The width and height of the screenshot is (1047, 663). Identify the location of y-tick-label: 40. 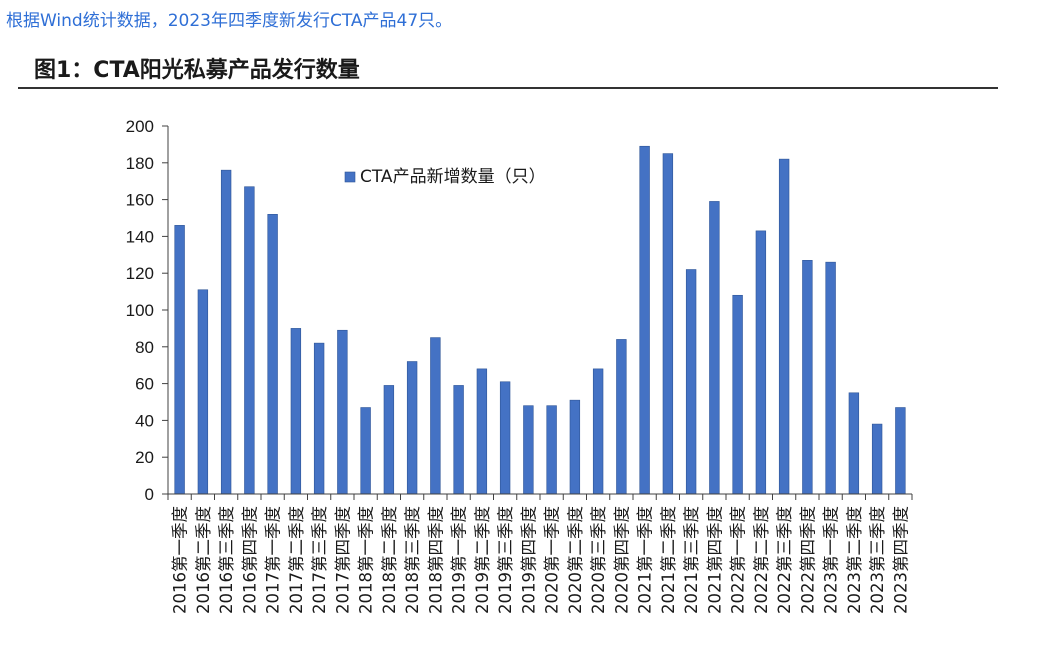
(144, 420).